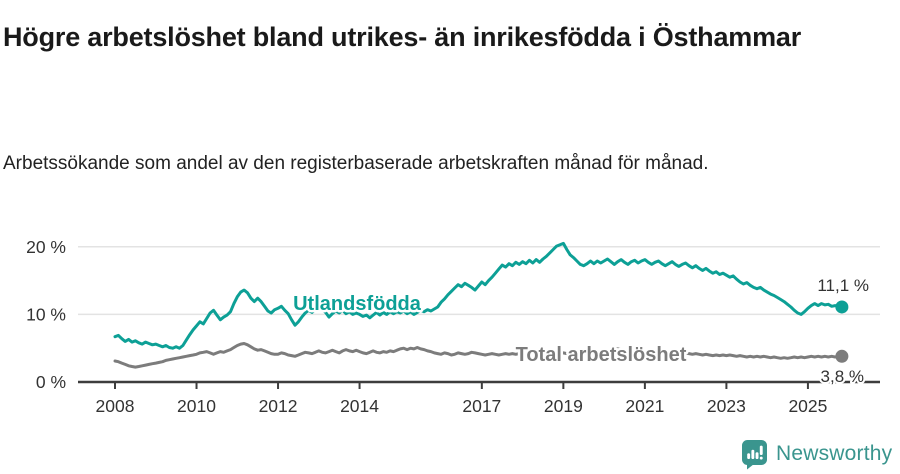 This screenshot has width=900, height=474. What do you see at coordinates (843, 285) in the screenshot?
I see `end-value-label-utlandsfodda: 11,1 %` at bounding box center [843, 285].